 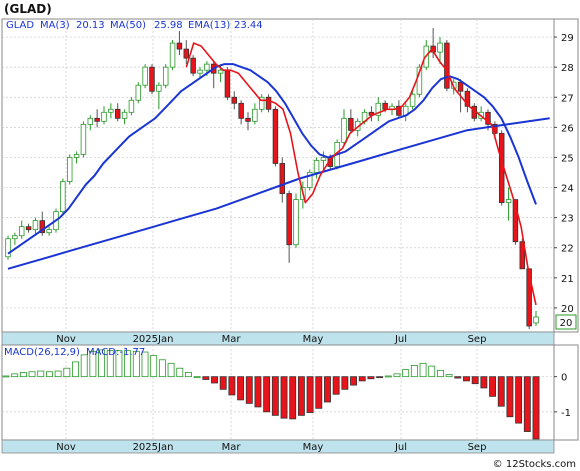 I want to click on price-tick-label: 22, so click(x=567, y=249).